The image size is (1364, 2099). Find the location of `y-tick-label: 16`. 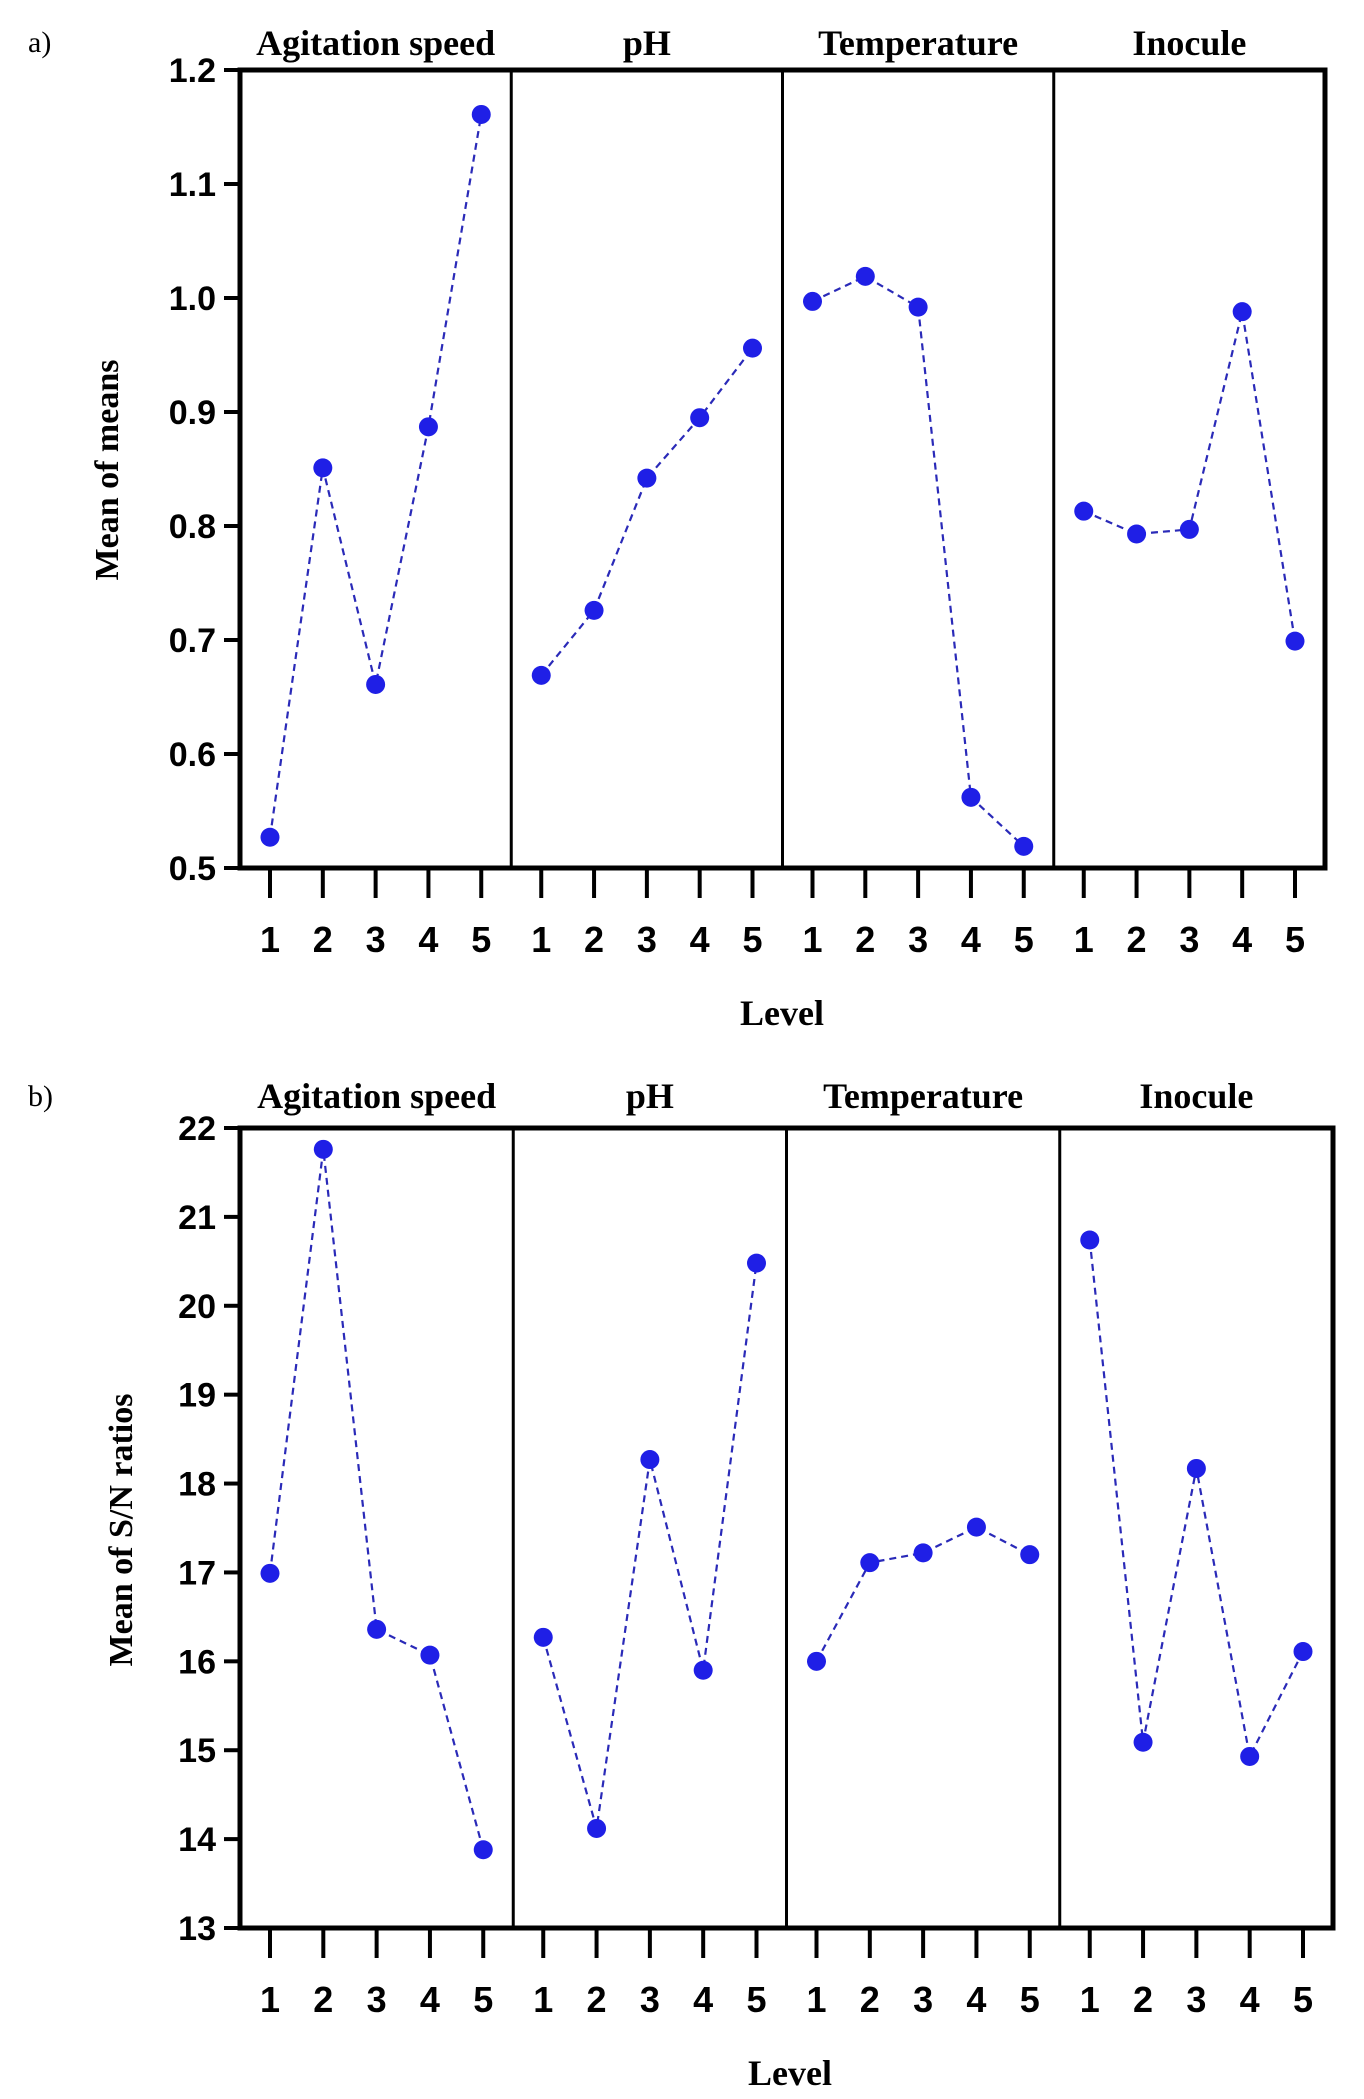

y-tick-label: 16 is located at coordinates (197, 1662).